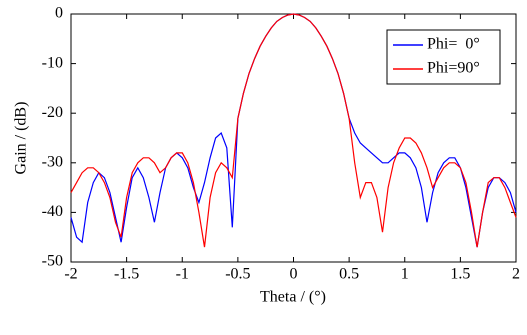  What do you see at coordinates (293, 297) in the screenshot?
I see `x-axis-label: Theta / (°)` at bounding box center [293, 297].